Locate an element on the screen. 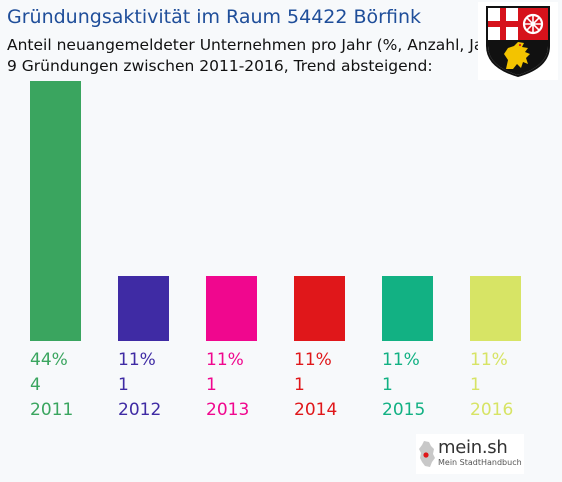 The image size is (562, 482). brand-logo: mein.sh Mein StadtHandbuch is located at coordinates (470, 454).